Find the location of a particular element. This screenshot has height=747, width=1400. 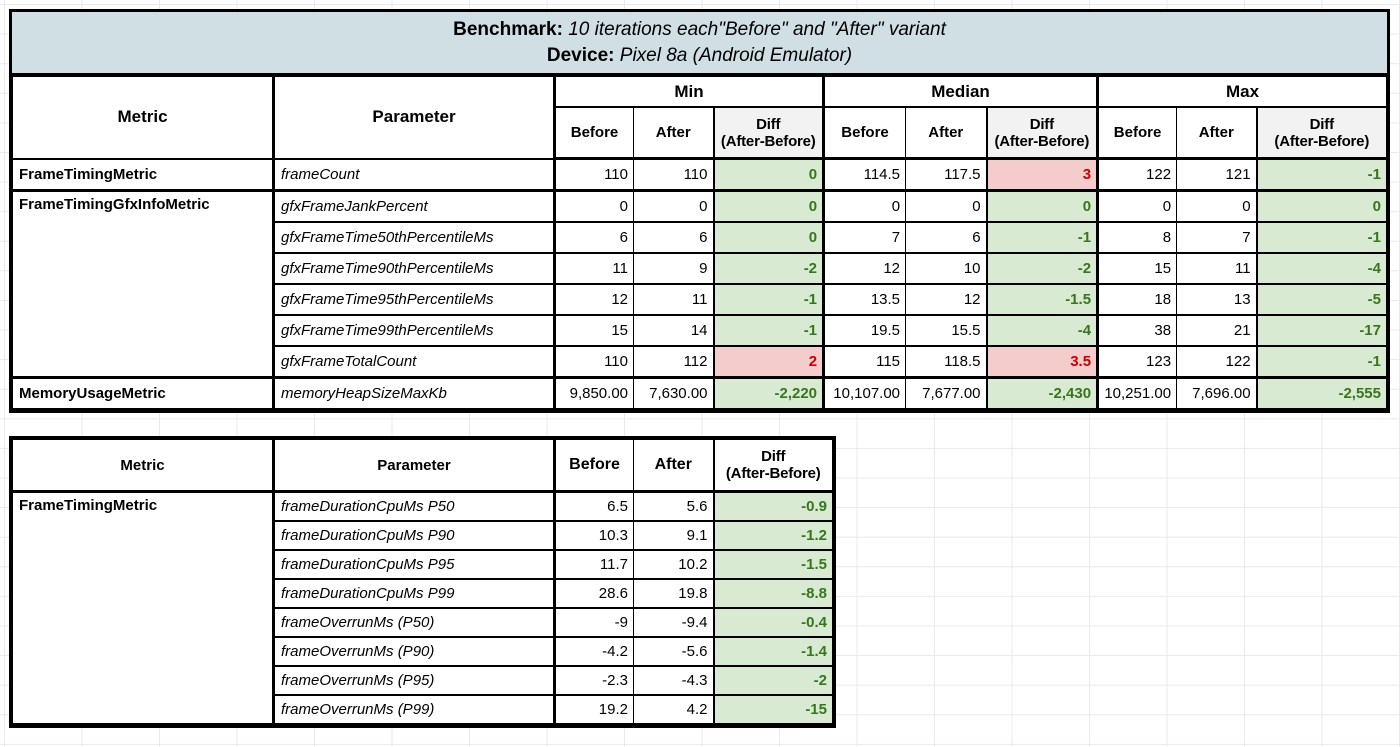

cell-diff-value: -15 is located at coordinates (772, 709).